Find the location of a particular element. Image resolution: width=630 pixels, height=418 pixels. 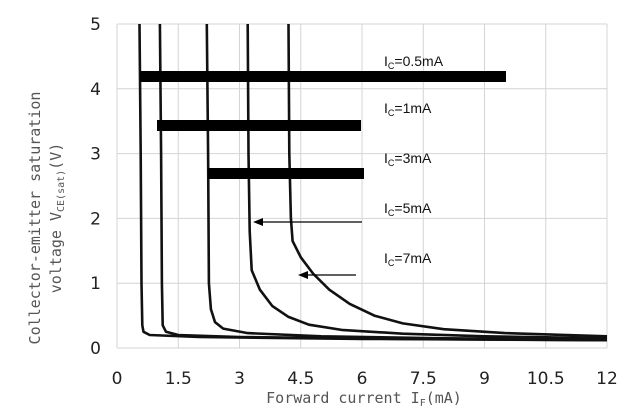

x-tick-label-6: 9 is located at coordinates (484, 379).